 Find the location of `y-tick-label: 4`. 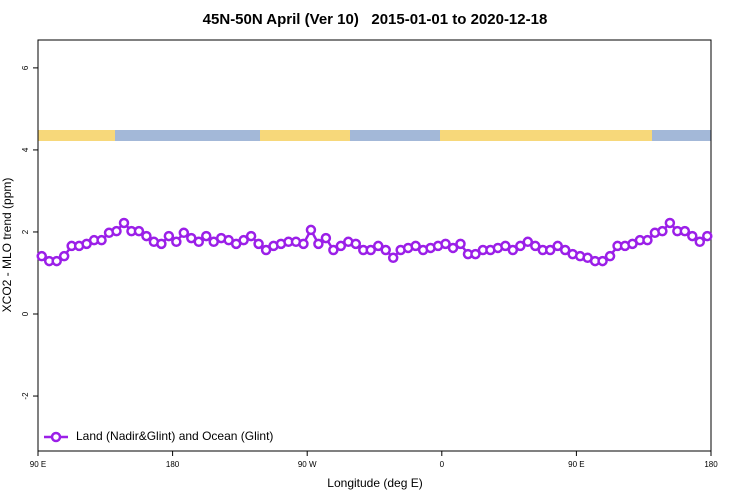

y-tick-label: 4 is located at coordinates (25, 149).